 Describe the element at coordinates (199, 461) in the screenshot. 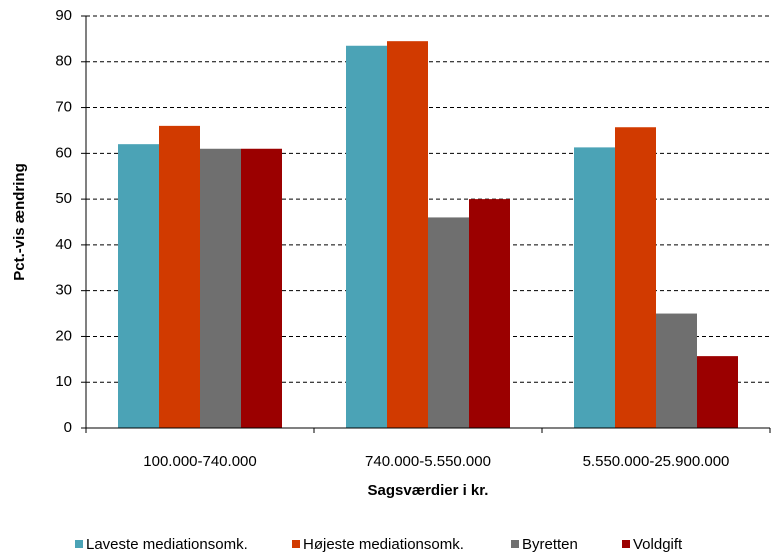

I see `x-tick-label: 100.000-740.000` at that location.